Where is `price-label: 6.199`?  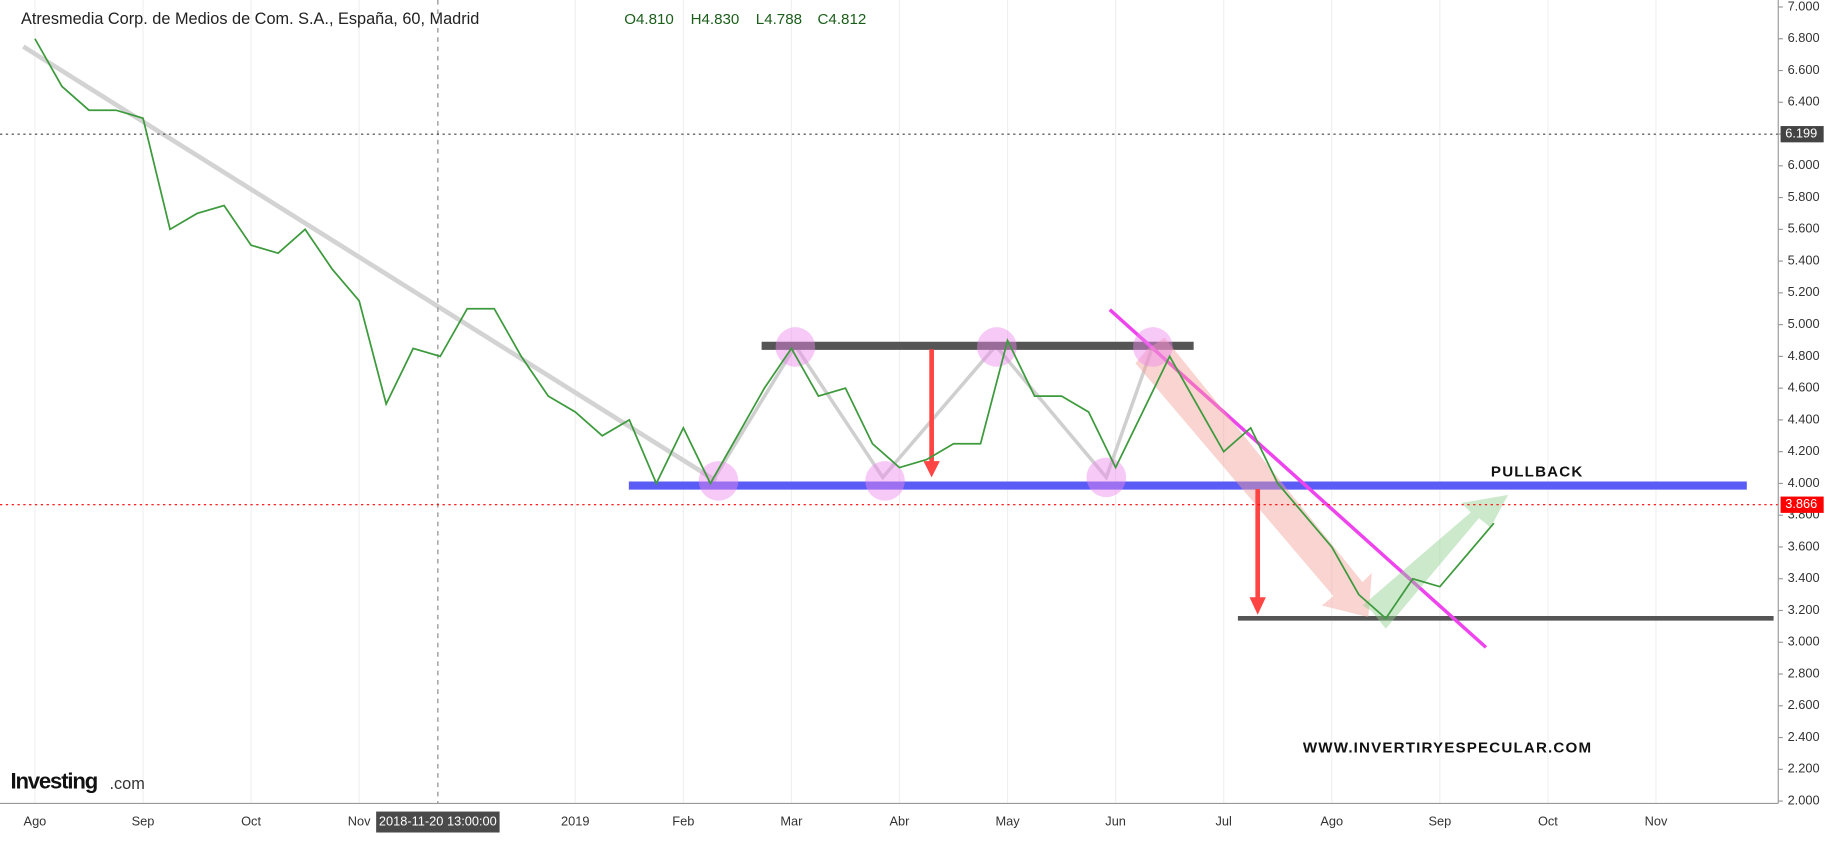
price-label: 6.199 is located at coordinates (1801, 133).